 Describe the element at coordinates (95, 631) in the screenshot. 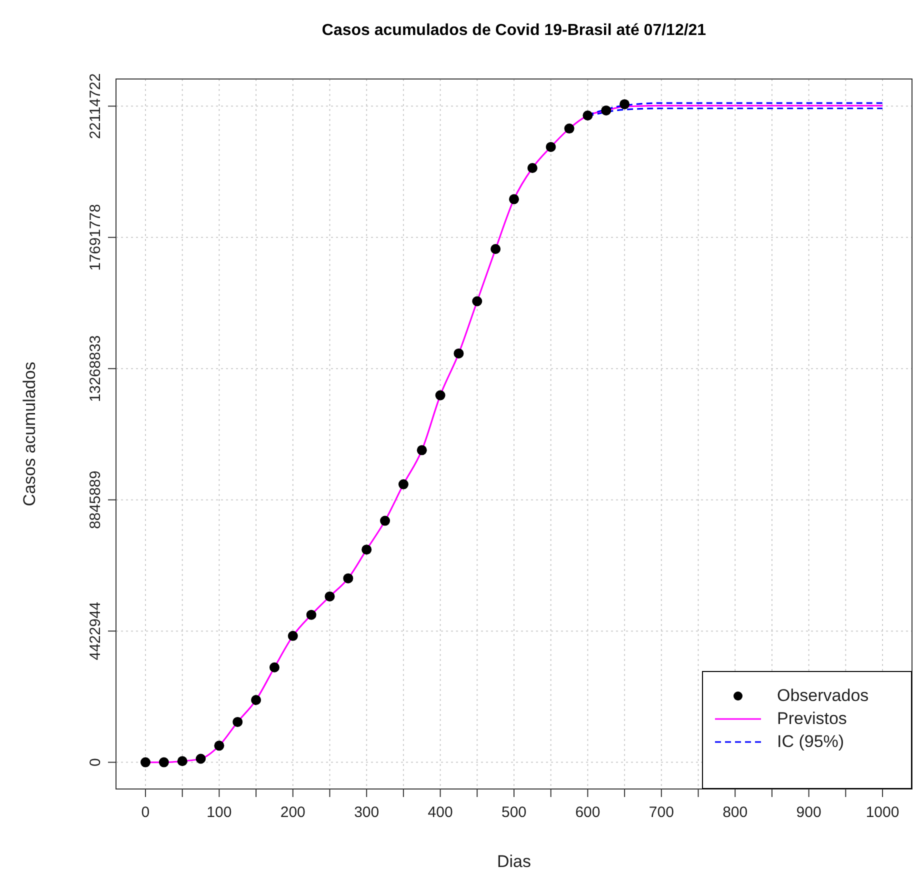

I see `y-tick-label: 4422944` at that location.